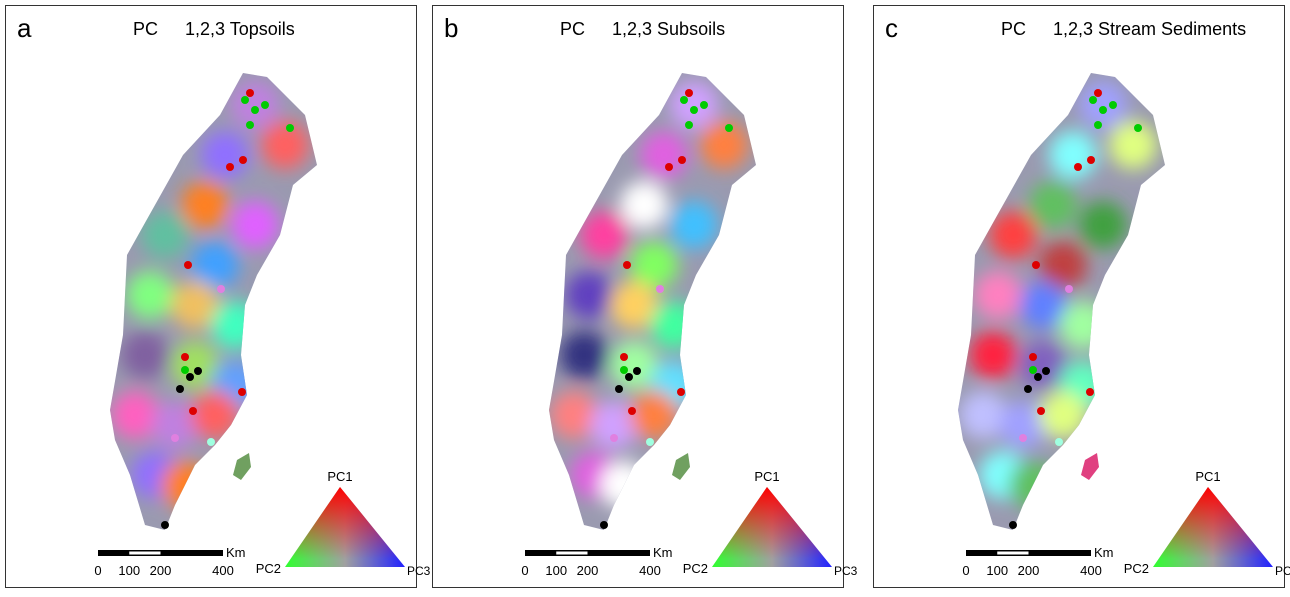 This screenshot has width=1290, height=597. Describe the element at coordinates (24, 28) in the screenshot. I see `panel-letter: a` at that location.